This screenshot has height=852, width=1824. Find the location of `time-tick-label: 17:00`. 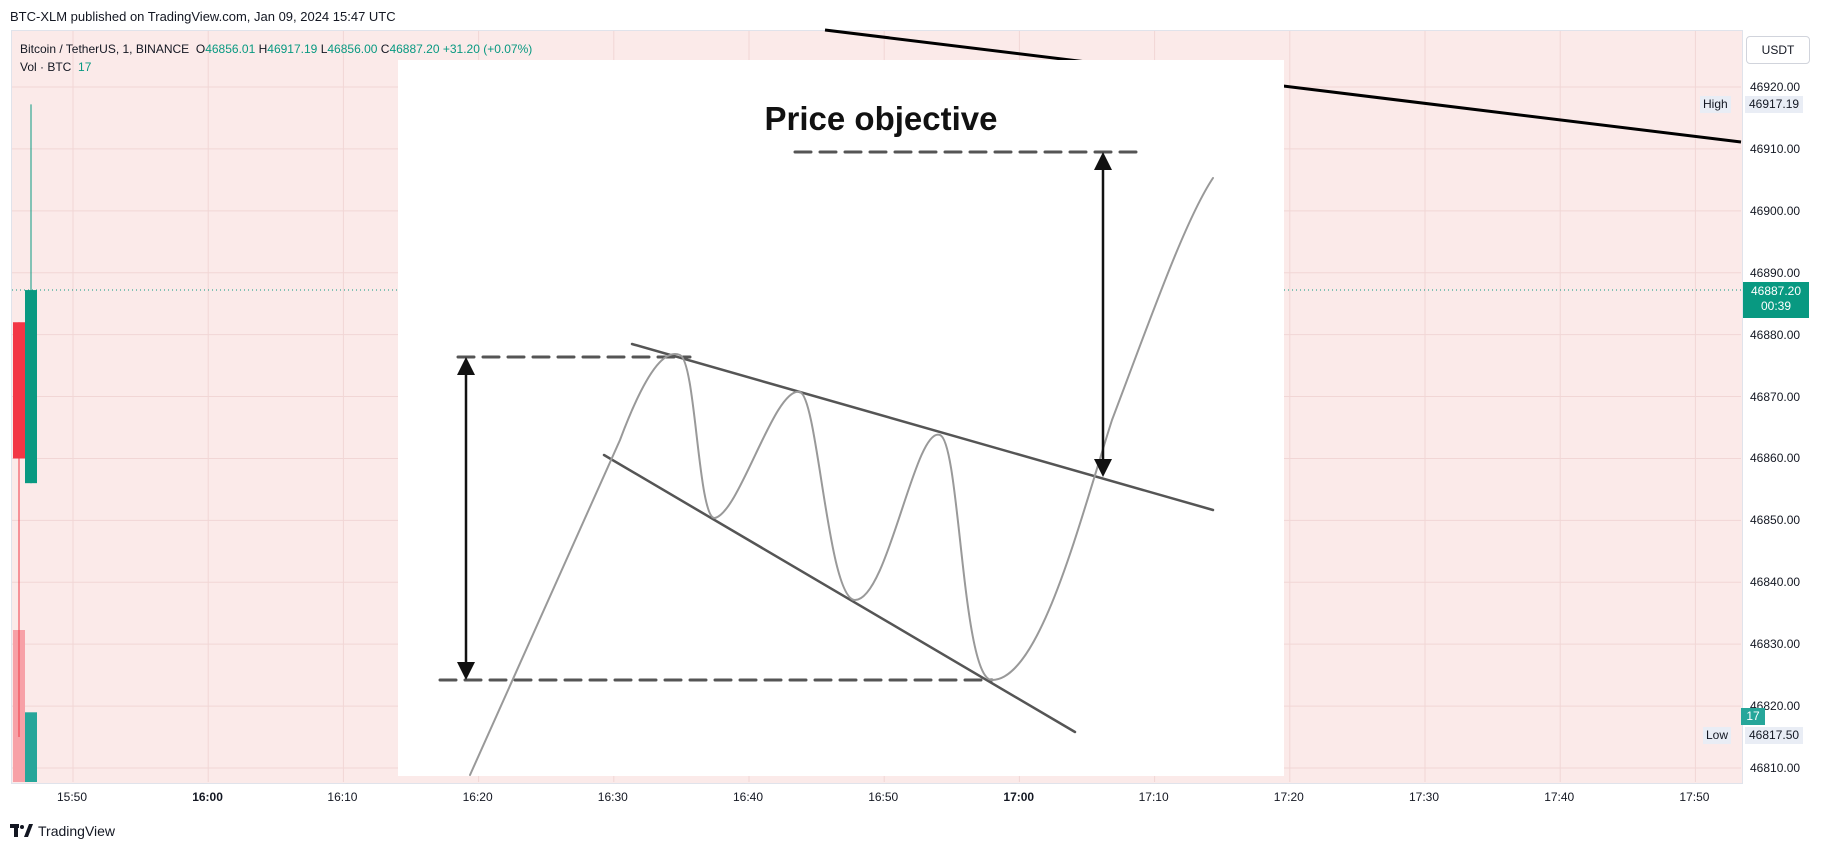

time-tick-label: 17:00 is located at coordinates (1019, 797).